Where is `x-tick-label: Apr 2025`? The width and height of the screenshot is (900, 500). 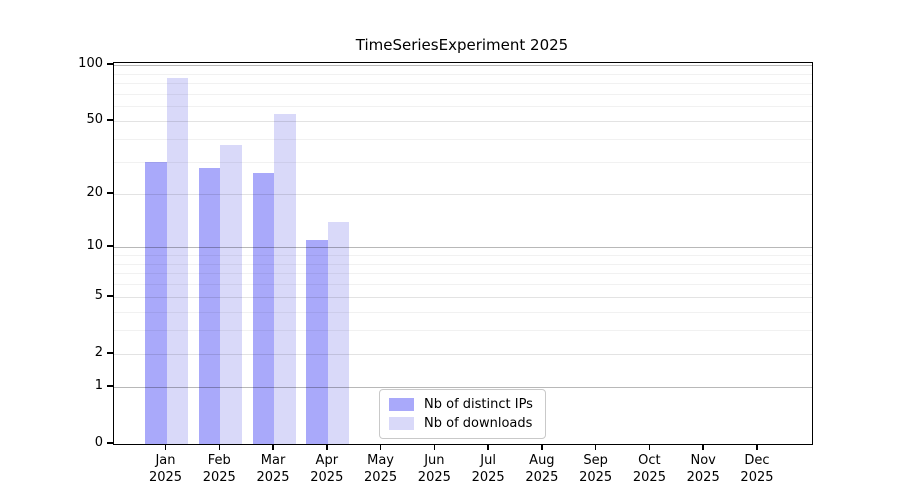 x-tick-label: Apr 2025 is located at coordinates (327, 469).